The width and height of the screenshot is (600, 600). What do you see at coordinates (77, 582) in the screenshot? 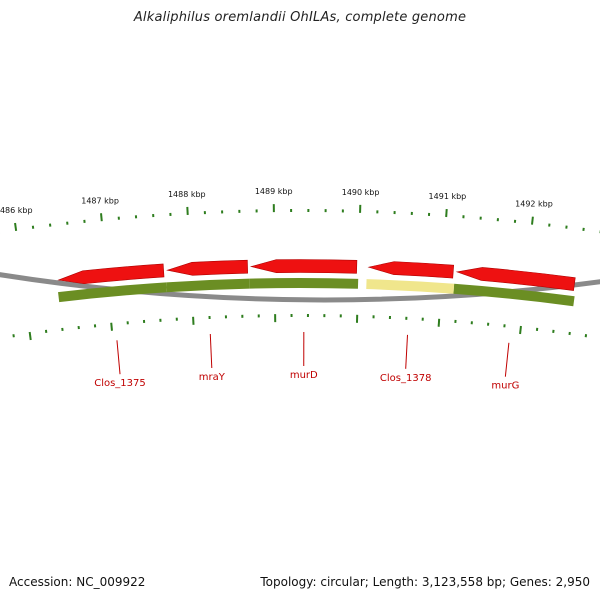
I see `accession-label: Accession: NC_009922` at bounding box center [77, 582].